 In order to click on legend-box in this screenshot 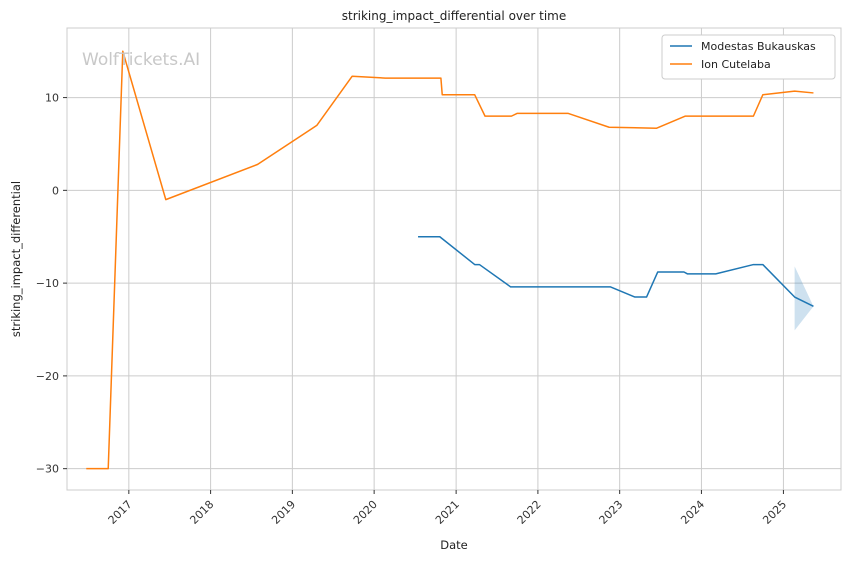, I will do `click(748, 57)`.